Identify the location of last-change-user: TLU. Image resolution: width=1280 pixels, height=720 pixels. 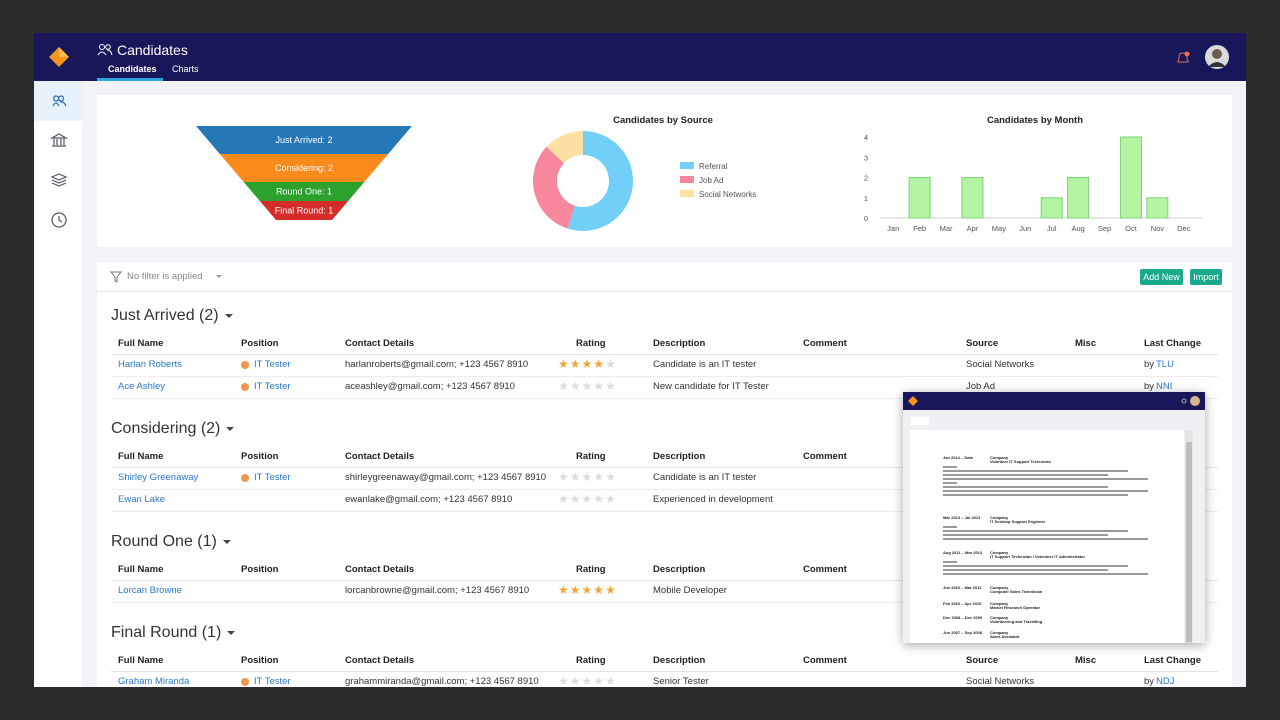
(1165, 364).